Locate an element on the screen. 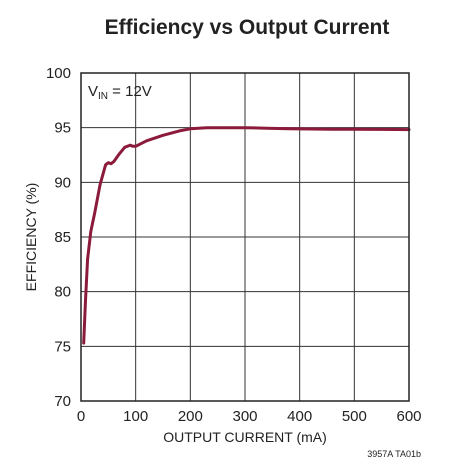 Image resolution: width=450 pixels, height=473 pixels. vin-annotation-value: = 12V is located at coordinates (130, 91).